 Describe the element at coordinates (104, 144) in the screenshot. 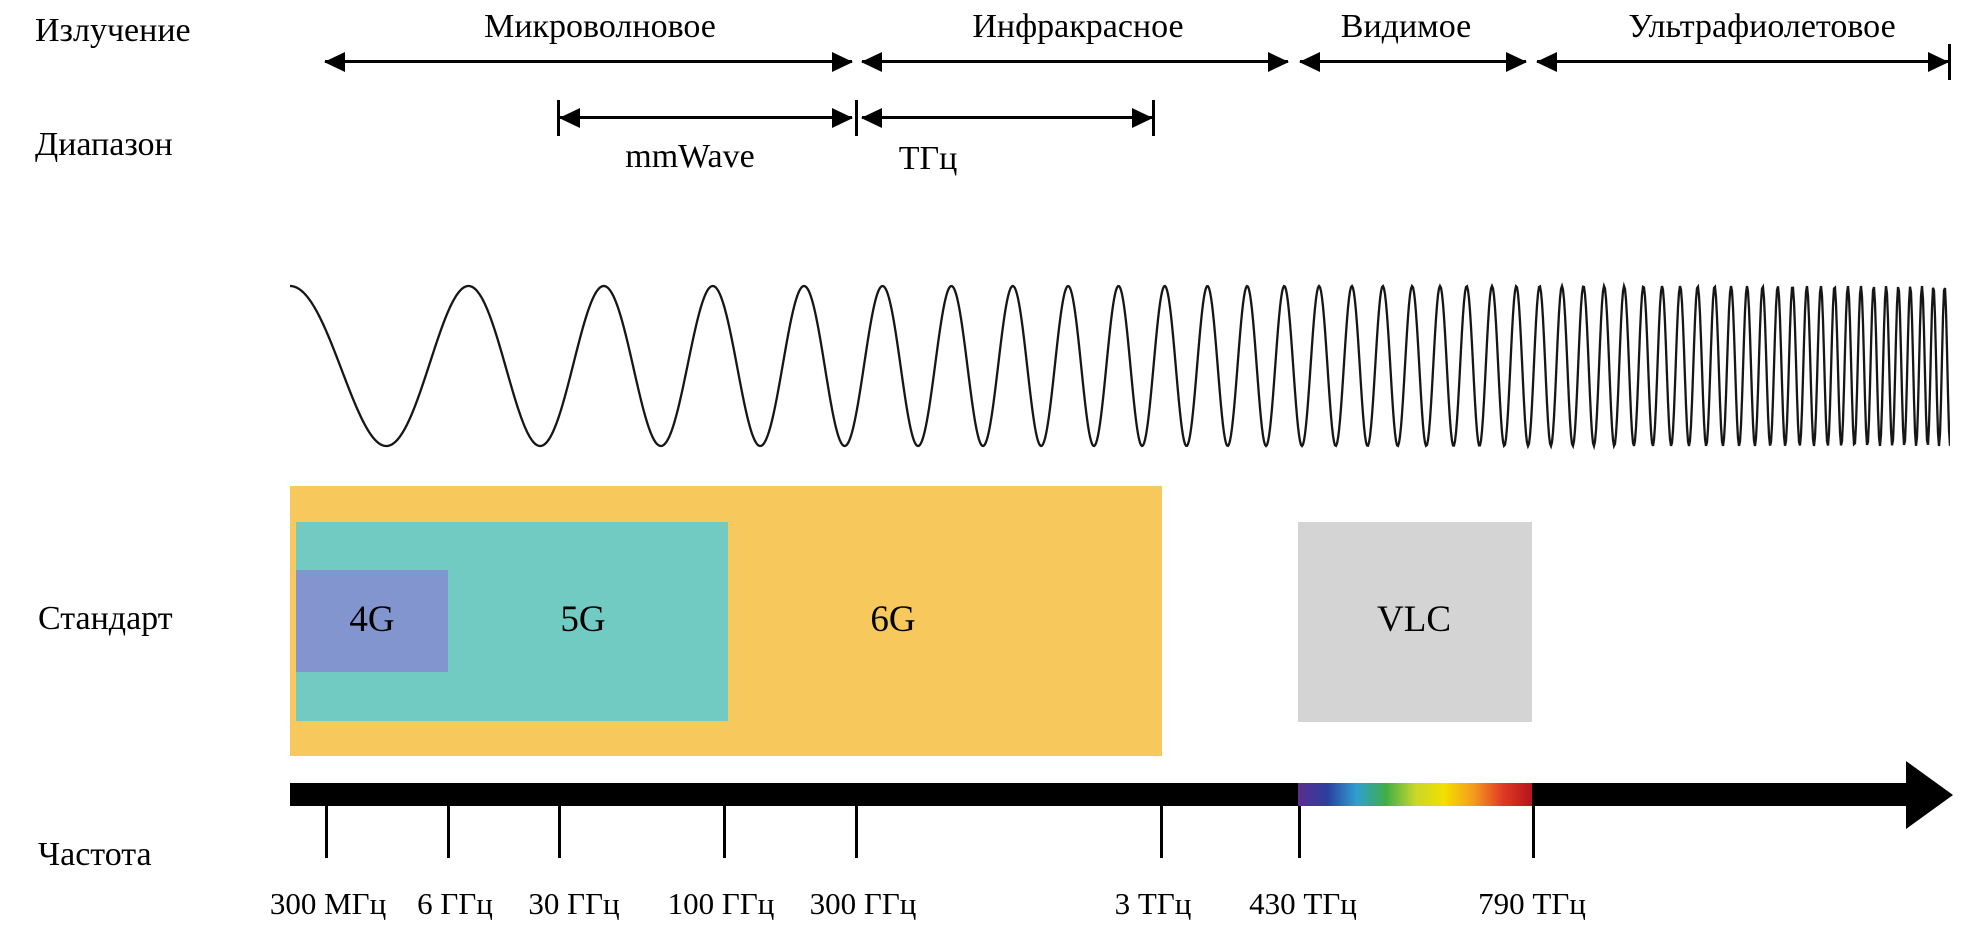

I see `row-label-band: Диапазон` at that location.